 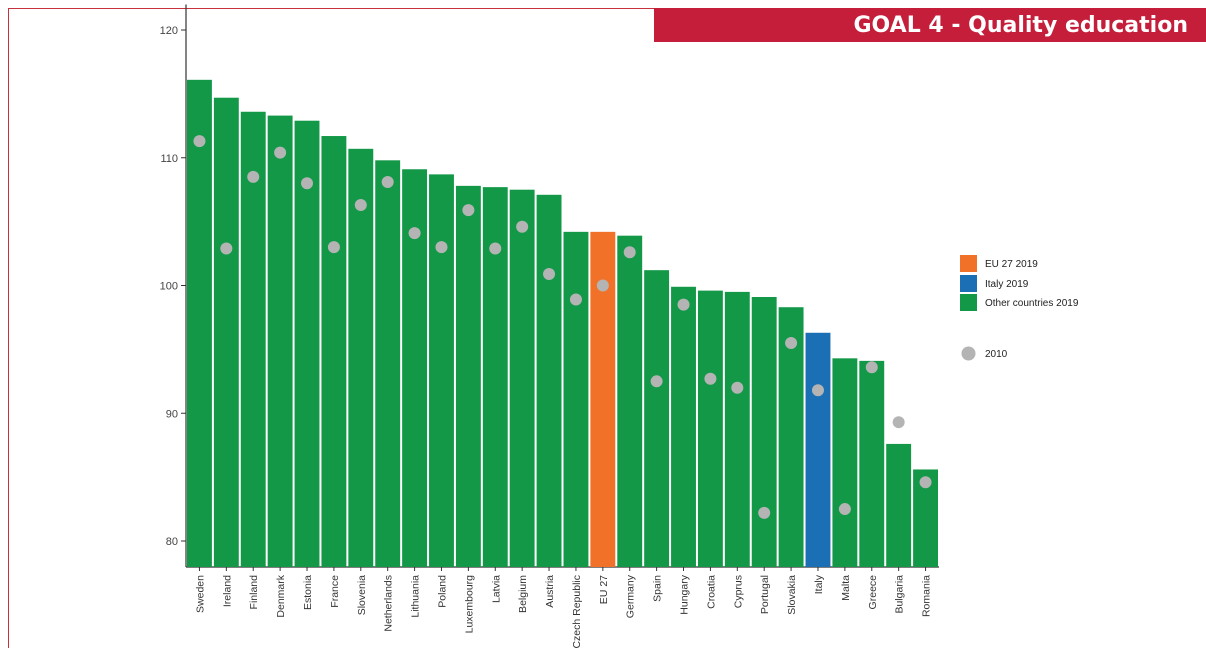 What do you see at coordinates (968, 302) in the screenshot?
I see `legend-swatch-other` at bounding box center [968, 302].